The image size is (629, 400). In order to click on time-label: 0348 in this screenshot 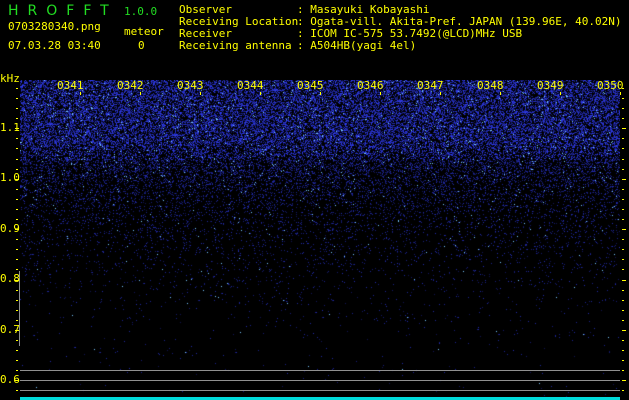, I will do `click(490, 85)`.